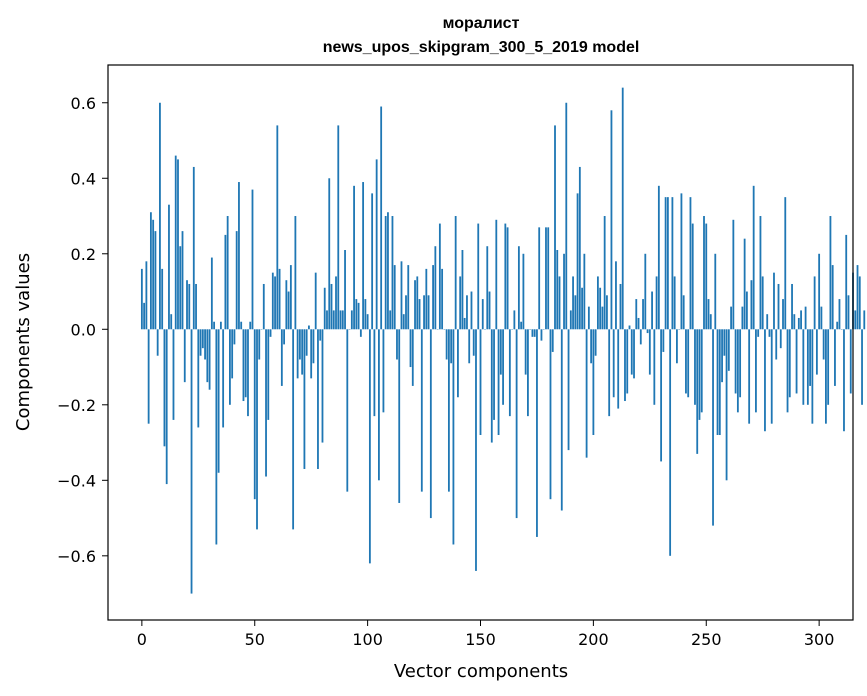 This screenshot has width=867, height=696. Describe the element at coordinates (706, 639) in the screenshot. I see `x-tick-label: 250` at that location.